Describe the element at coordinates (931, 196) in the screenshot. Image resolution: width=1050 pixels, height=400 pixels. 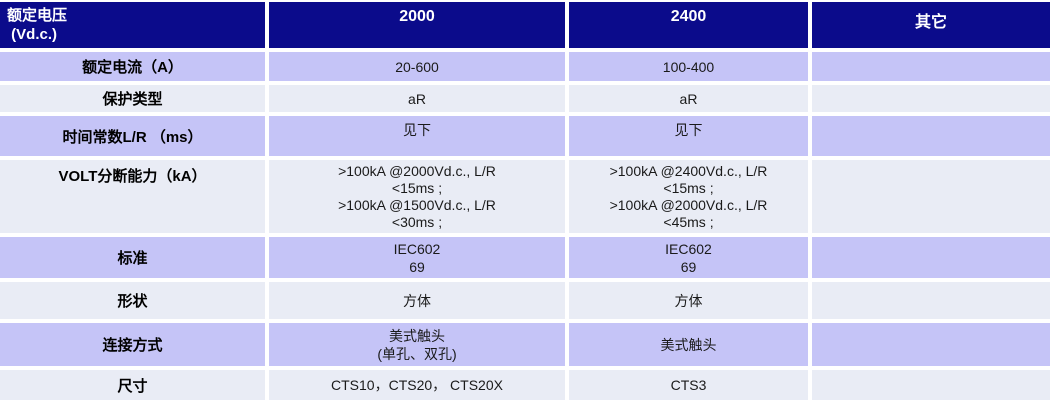
I see `cell-breaking-capacity-other` at that location.